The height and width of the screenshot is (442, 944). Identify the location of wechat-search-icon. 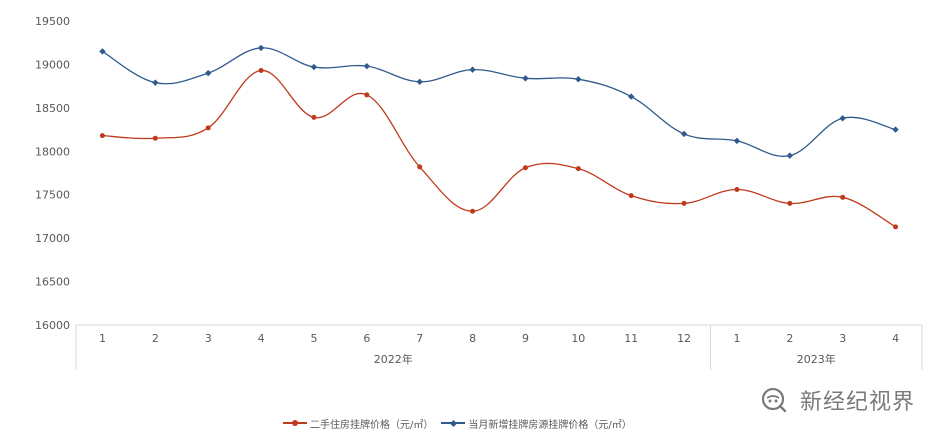
(774, 400).